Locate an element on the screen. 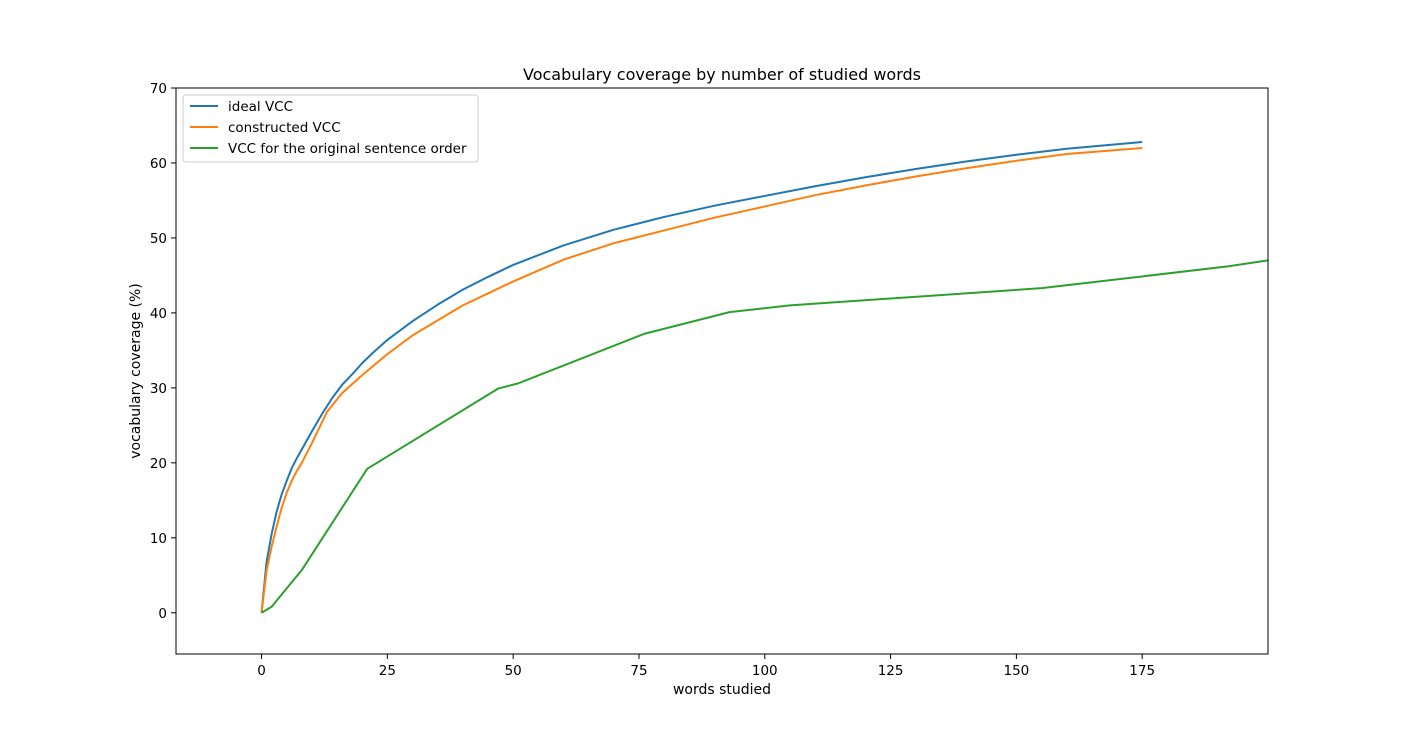 Image resolution: width=1409 pixels, height=735 pixels. y-axis-ticks: 0 10 20 30 40 50 60 70 is located at coordinates (163, 351).